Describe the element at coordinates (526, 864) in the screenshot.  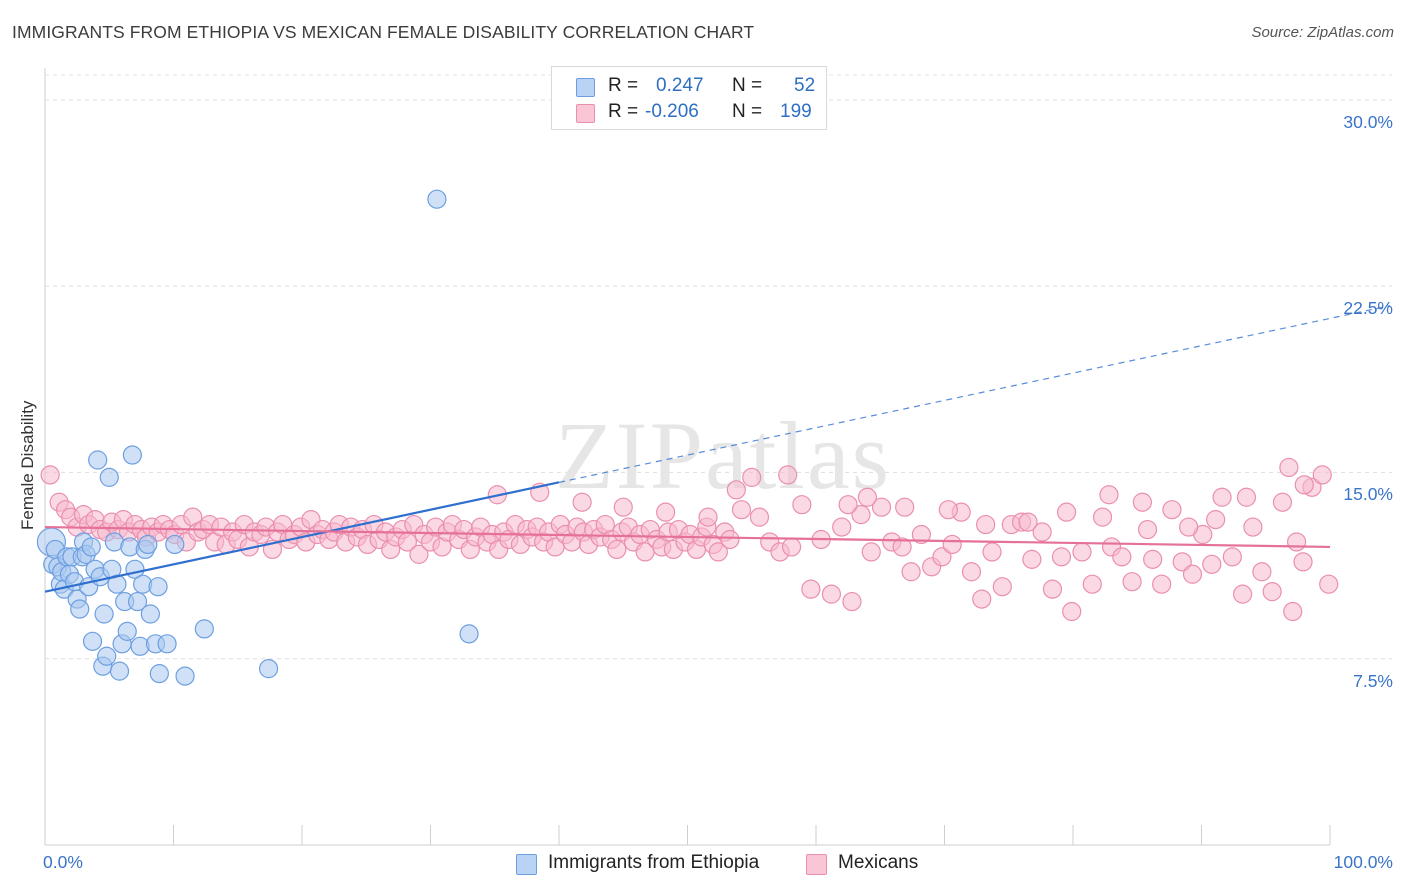
I see `ethiopia-legend-swatch` at that location.